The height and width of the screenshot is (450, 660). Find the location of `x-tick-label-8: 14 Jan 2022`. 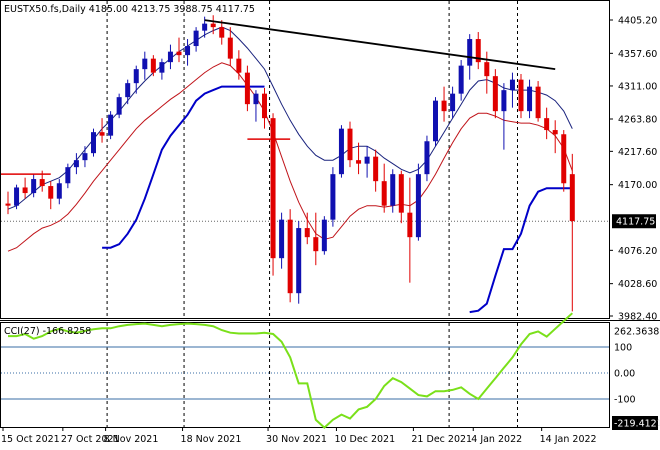

x-tick-label-8: 14 Jan 2022 is located at coordinates (568, 439).